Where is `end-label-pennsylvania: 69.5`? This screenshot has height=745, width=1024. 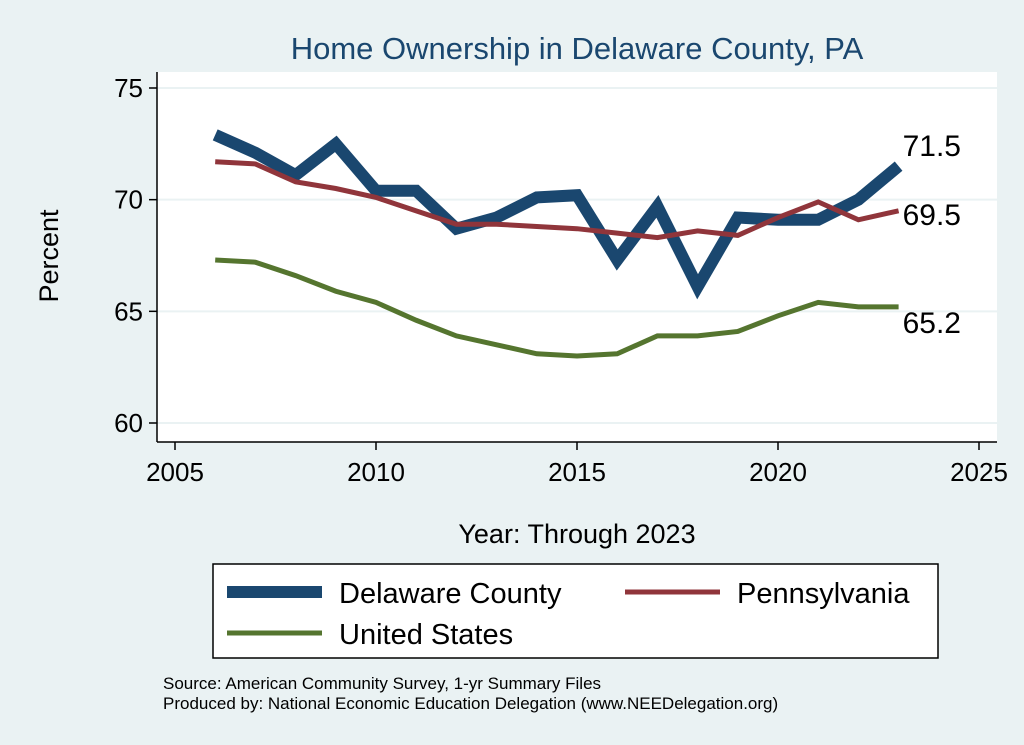
end-label-pennsylvania: 69.5 is located at coordinates (932, 215).